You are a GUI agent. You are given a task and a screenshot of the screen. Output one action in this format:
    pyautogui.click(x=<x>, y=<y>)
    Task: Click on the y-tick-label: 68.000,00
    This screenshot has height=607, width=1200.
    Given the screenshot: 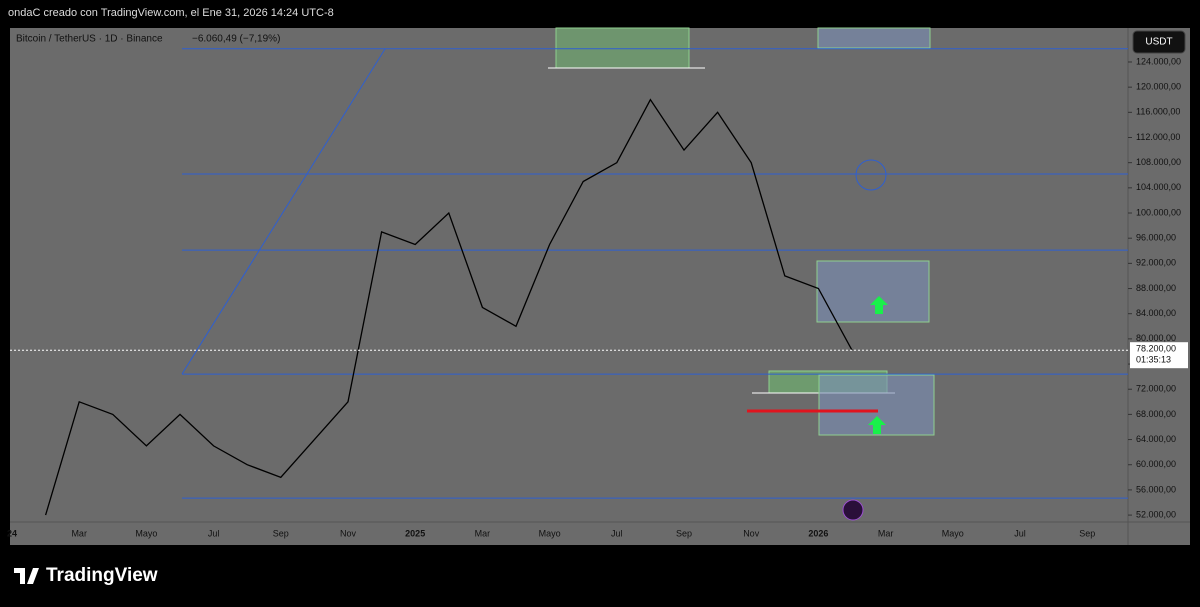 What is the action you would take?
    pyautogui.click(x=1156, y=414)
    